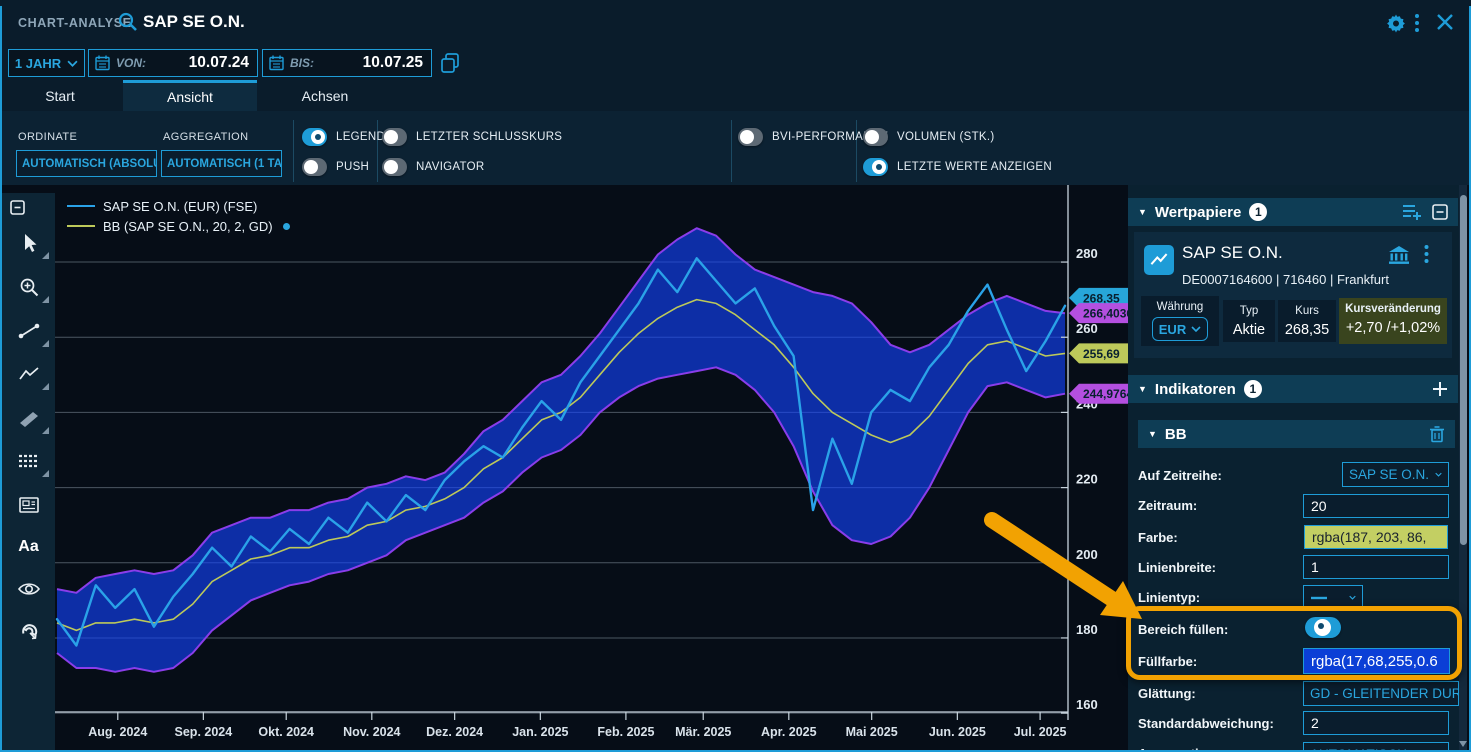  Describe the element at coordinates (392, 62) in the screenshot. I see `bis-value: 10.07.25` at that location.